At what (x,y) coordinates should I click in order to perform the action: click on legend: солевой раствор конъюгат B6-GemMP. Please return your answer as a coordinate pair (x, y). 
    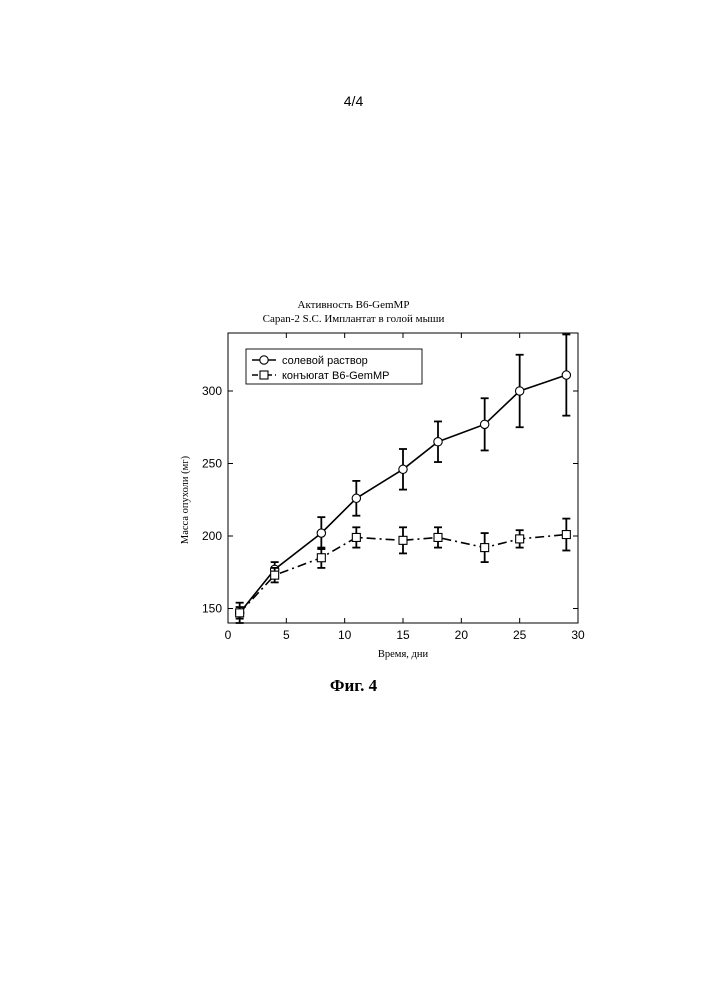
    Looking at the image, I should click on (334, 366).